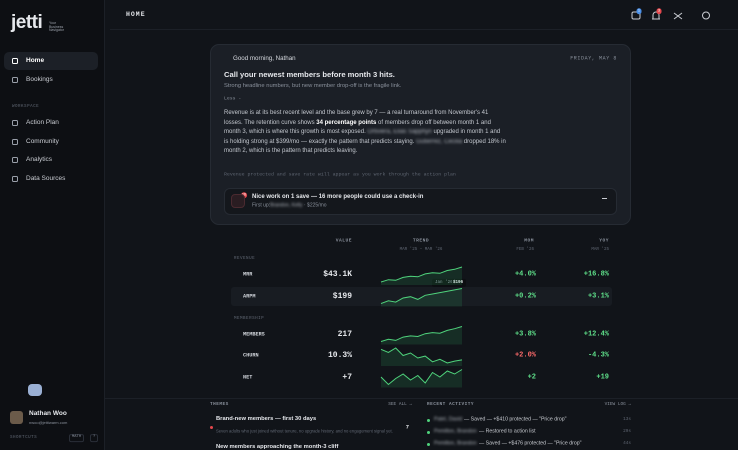 This screenshot has width=738, height=450. Describe the element at coordinates (627, 431) in the screenshot. I see `activity-time: 29s` at that location.